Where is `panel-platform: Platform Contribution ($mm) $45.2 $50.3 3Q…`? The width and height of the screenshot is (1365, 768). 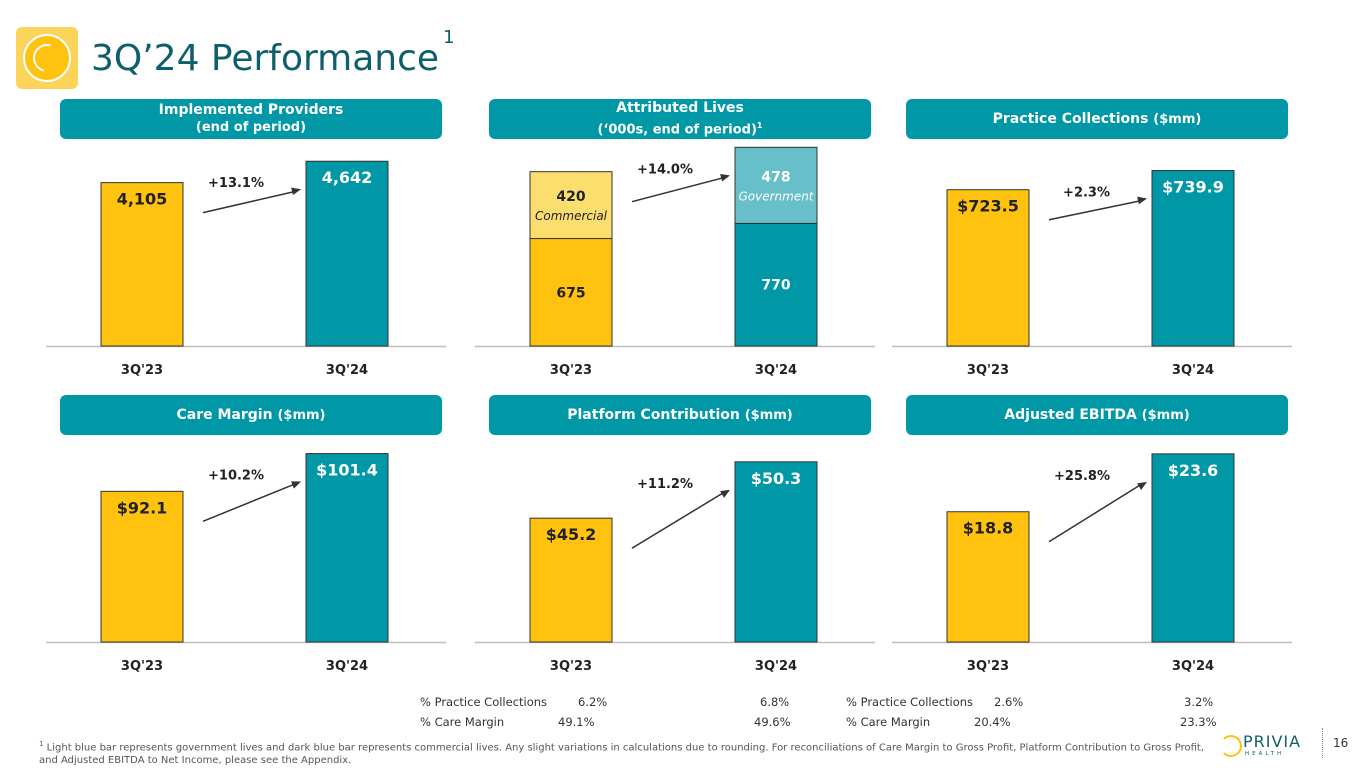 panel-platform: Platform Contribution ($mm) $45.2 $50.3 3Q… is located at coordinates (675, 540).